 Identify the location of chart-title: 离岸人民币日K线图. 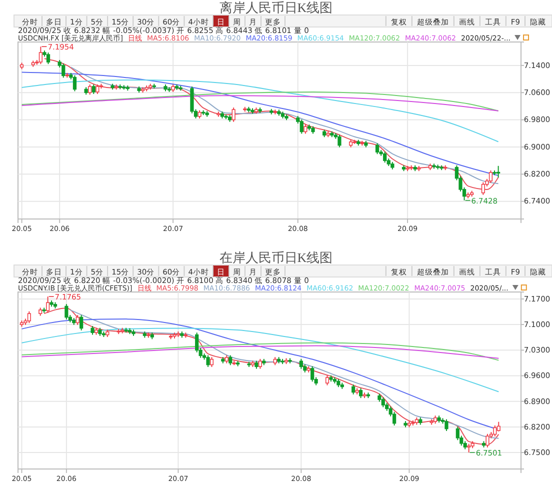
(276, 7).